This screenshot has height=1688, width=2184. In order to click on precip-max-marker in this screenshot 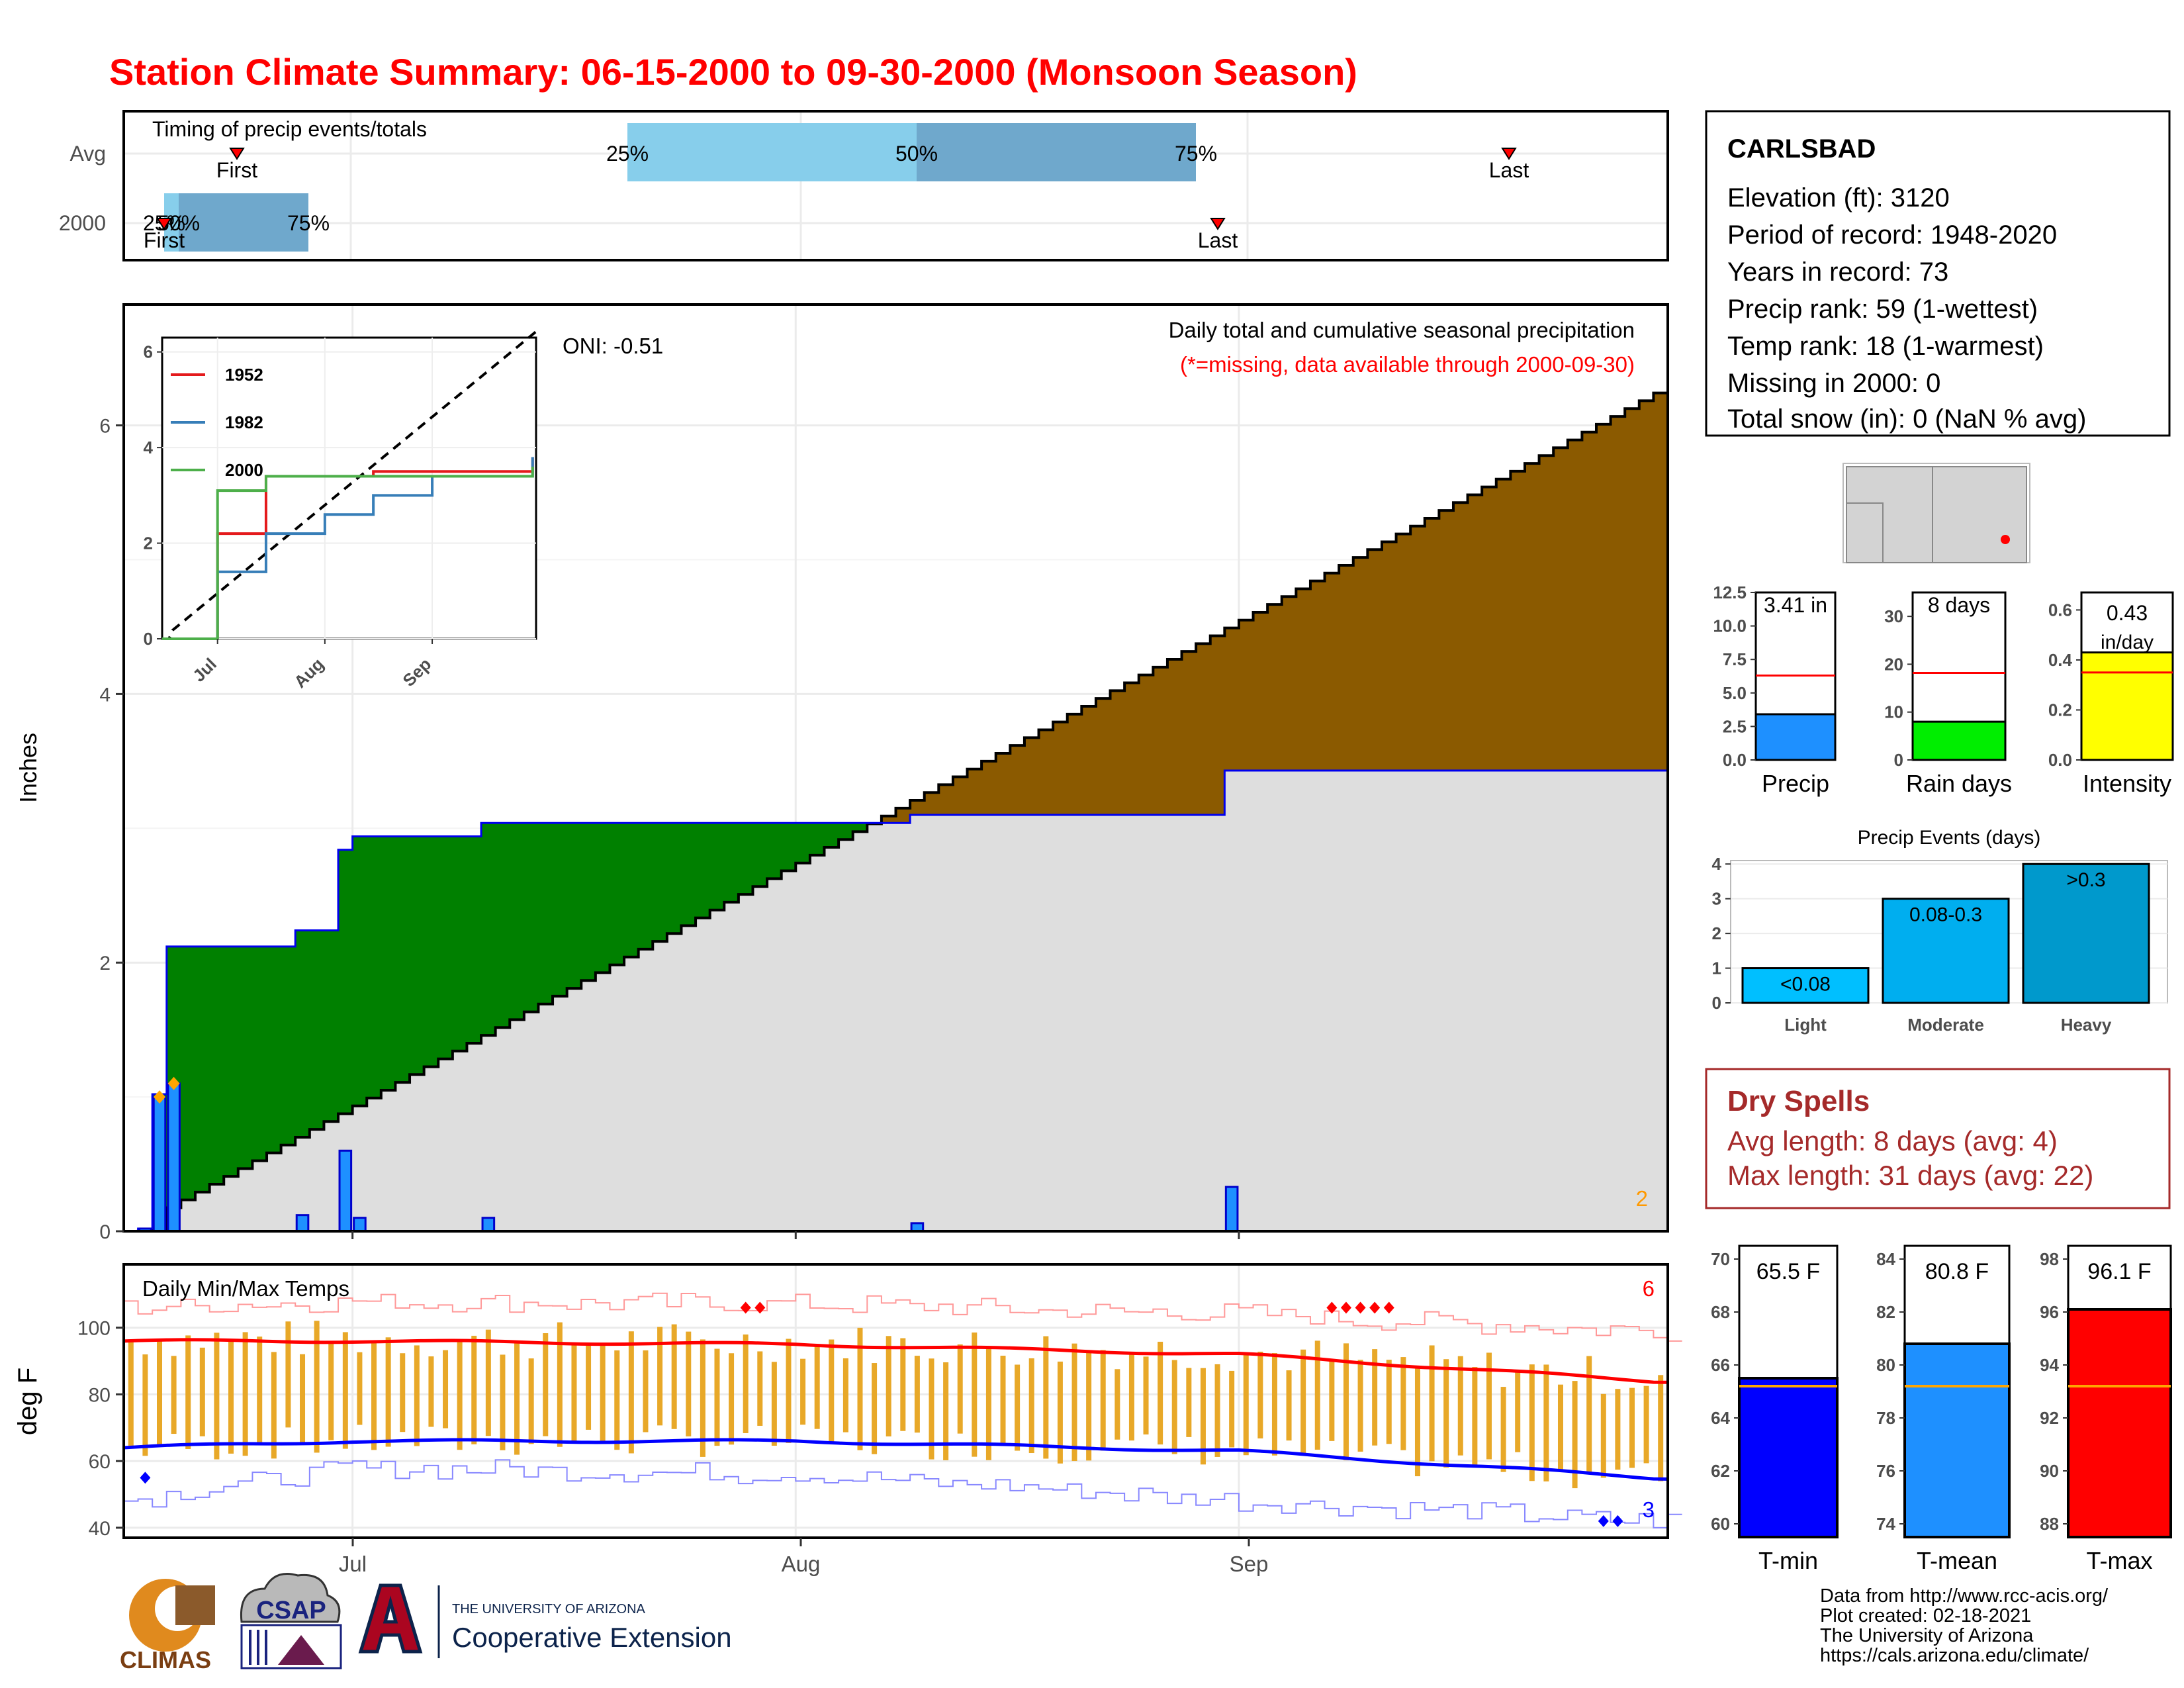, I will do `click(160, 1097)`.